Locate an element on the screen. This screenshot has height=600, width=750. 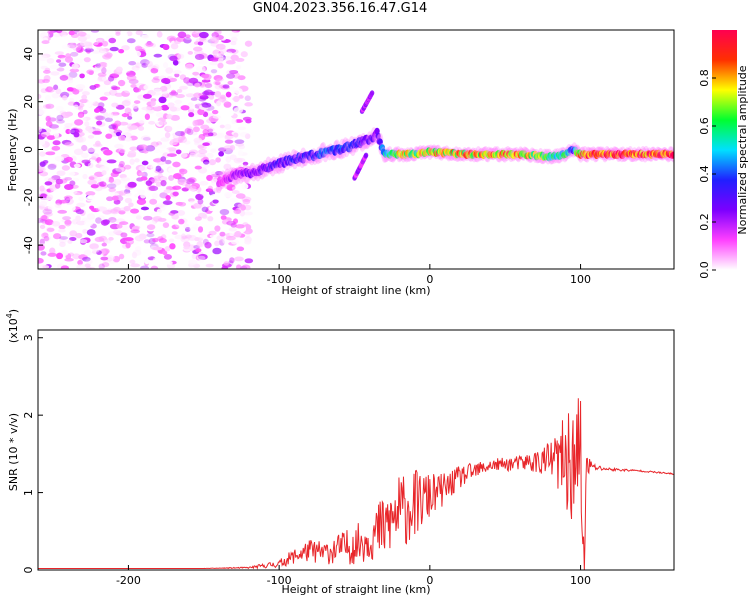
x-tick-label: 100 is located at coordinates (580, 279).